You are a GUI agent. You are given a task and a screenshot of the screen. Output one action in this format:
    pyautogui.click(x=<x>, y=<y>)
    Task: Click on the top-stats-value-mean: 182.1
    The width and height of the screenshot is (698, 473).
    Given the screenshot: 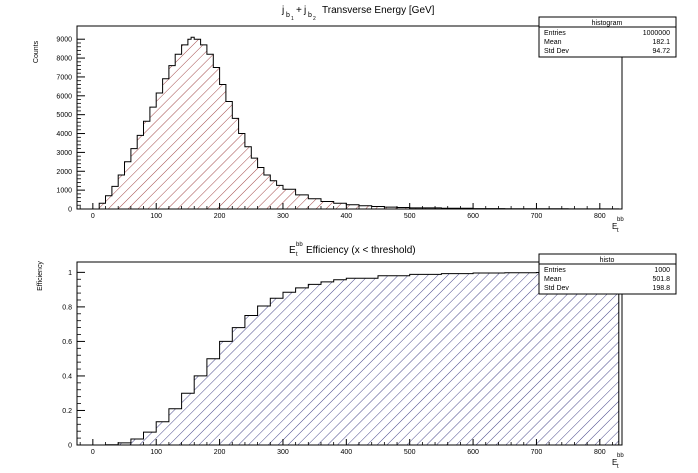 What is the action you would take?
    pyautogui.click(x=661, y=42)
    